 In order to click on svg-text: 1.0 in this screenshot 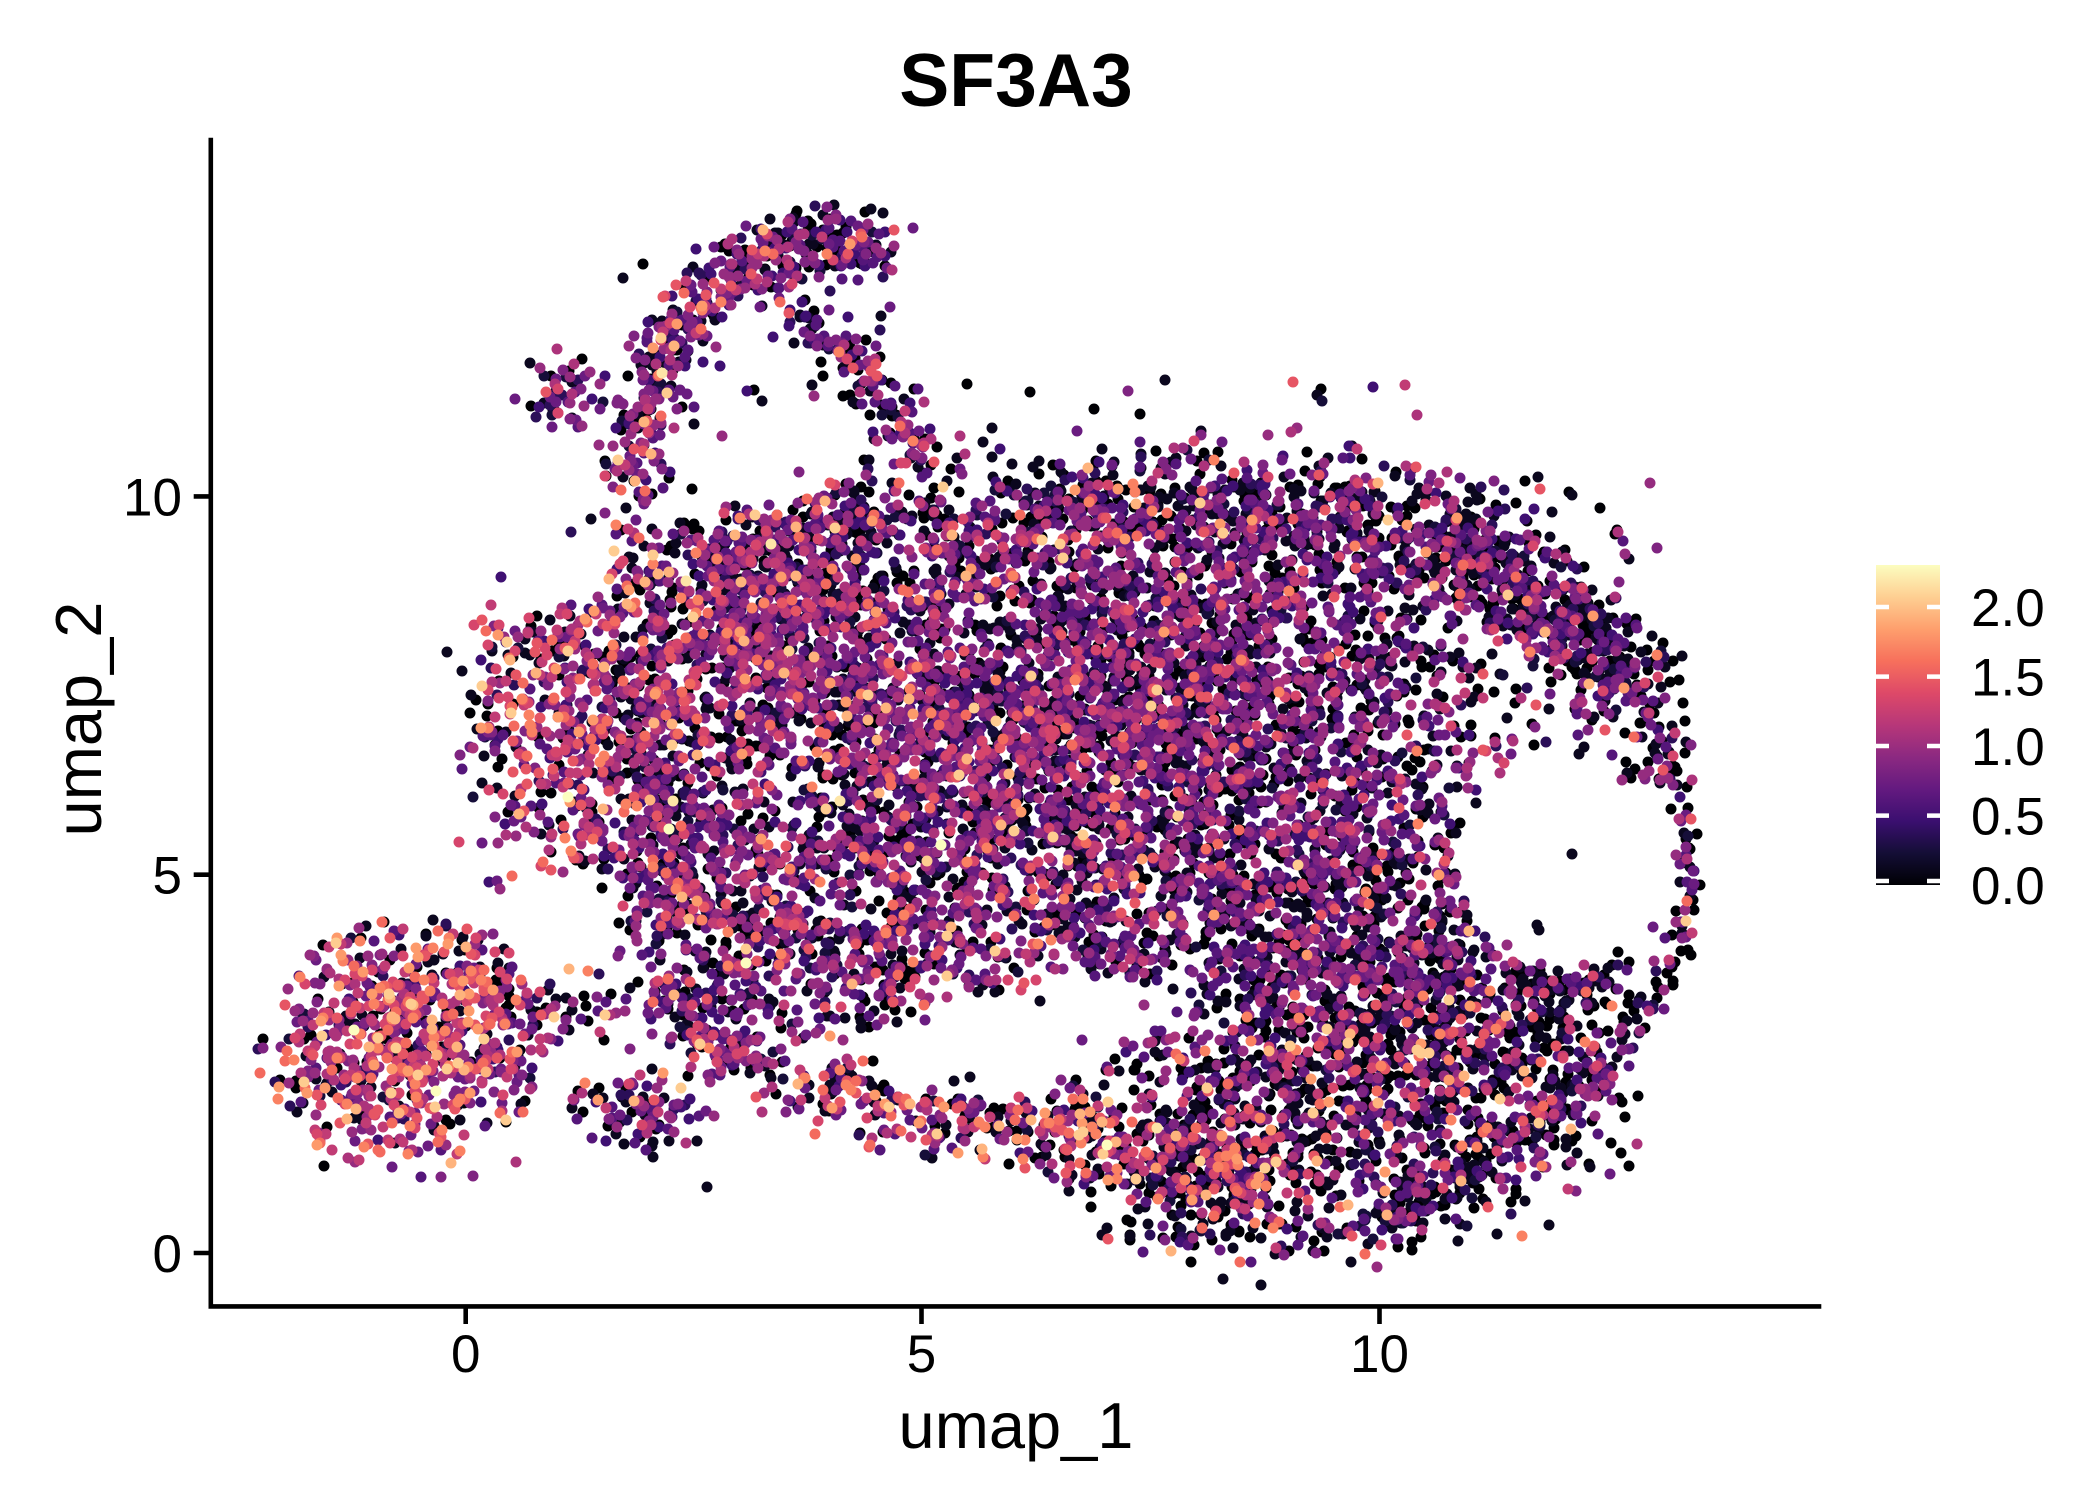, I will do `click(2008, 747)`.